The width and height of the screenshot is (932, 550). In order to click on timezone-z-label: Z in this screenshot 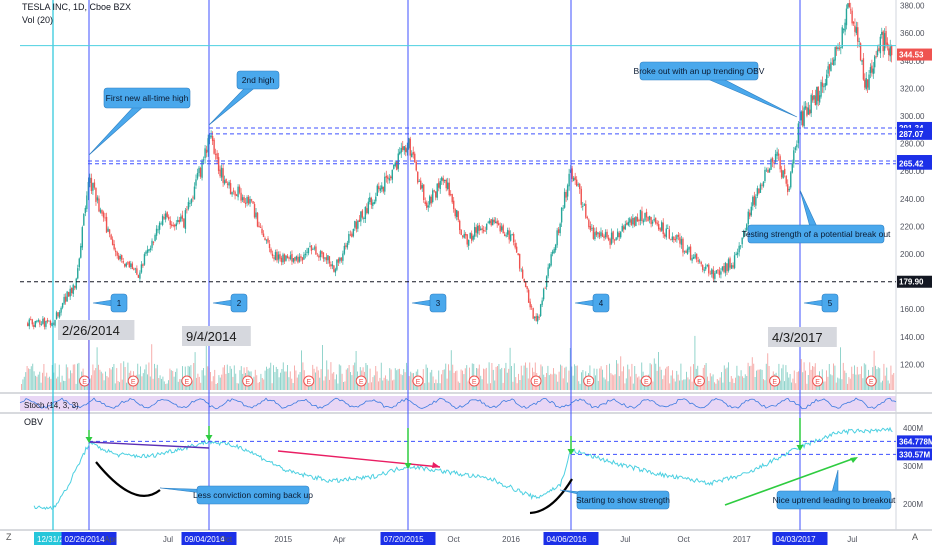, I will do `click(9, 537)`.